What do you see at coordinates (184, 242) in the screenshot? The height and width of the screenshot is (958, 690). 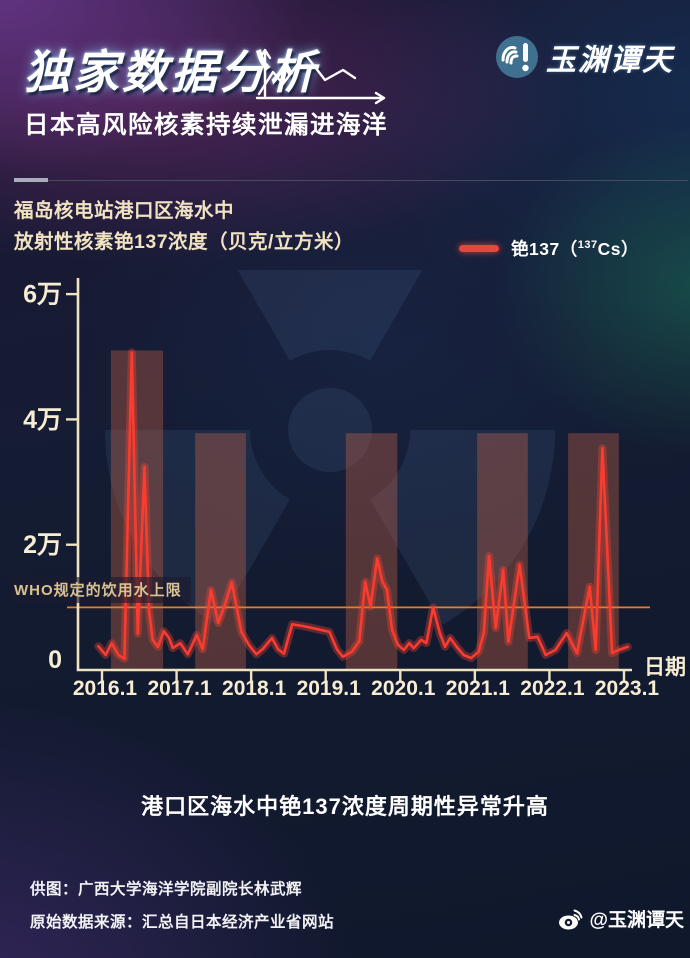 I see `chart-description-line2: 放射性核素铯137浓度（贝克/立方米）` at bounding box center [184, 242].